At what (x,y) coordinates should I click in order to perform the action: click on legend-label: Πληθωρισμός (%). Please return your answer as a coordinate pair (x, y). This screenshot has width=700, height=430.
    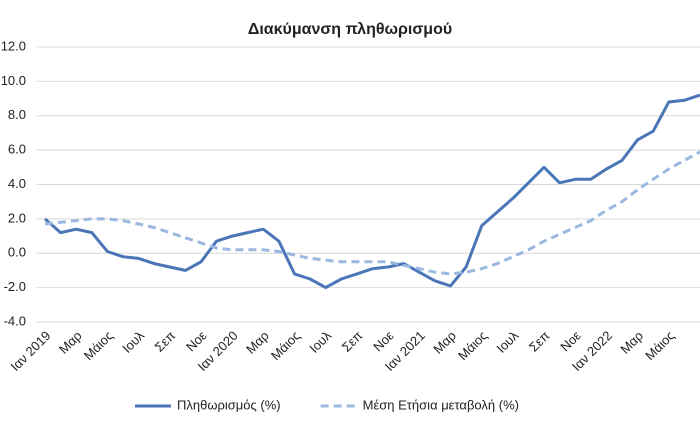
    Looking at the image, I should click on (229, 404).